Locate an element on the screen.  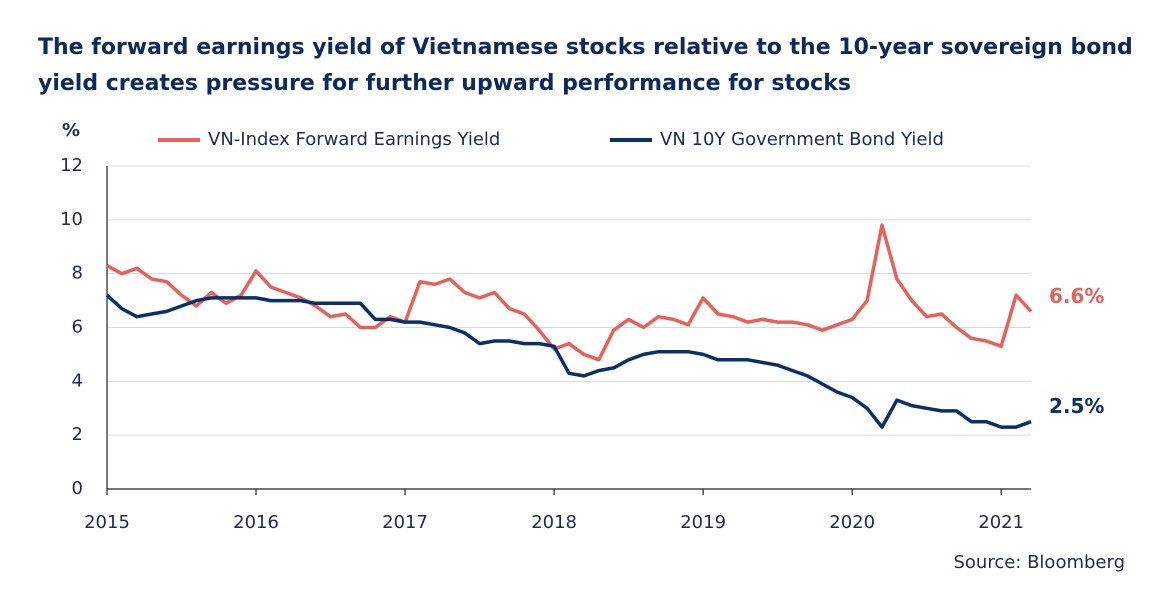
y-tick-label: 2 is located at coordinates (77, 434).